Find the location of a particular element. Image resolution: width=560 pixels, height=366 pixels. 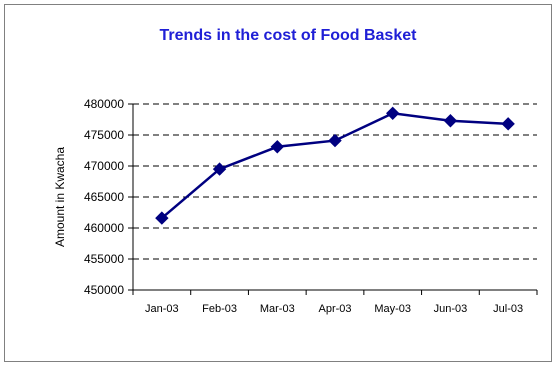

y-tick-label: 470000 is located at coordinates (104, 166).